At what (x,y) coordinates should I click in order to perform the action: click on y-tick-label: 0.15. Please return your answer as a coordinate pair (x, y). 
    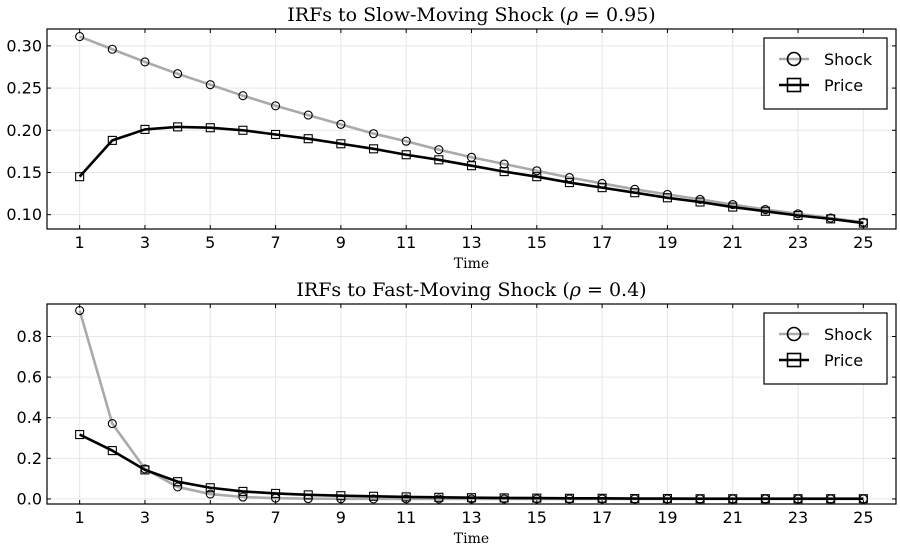
    Looking at the image, I should click on (24, 172).